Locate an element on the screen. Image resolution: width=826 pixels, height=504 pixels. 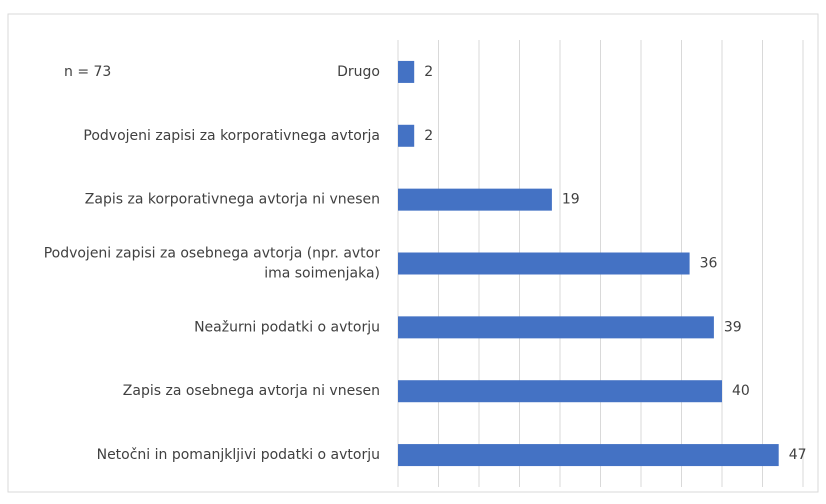
annotation: n = 73 is located at coordinates (87, 72).